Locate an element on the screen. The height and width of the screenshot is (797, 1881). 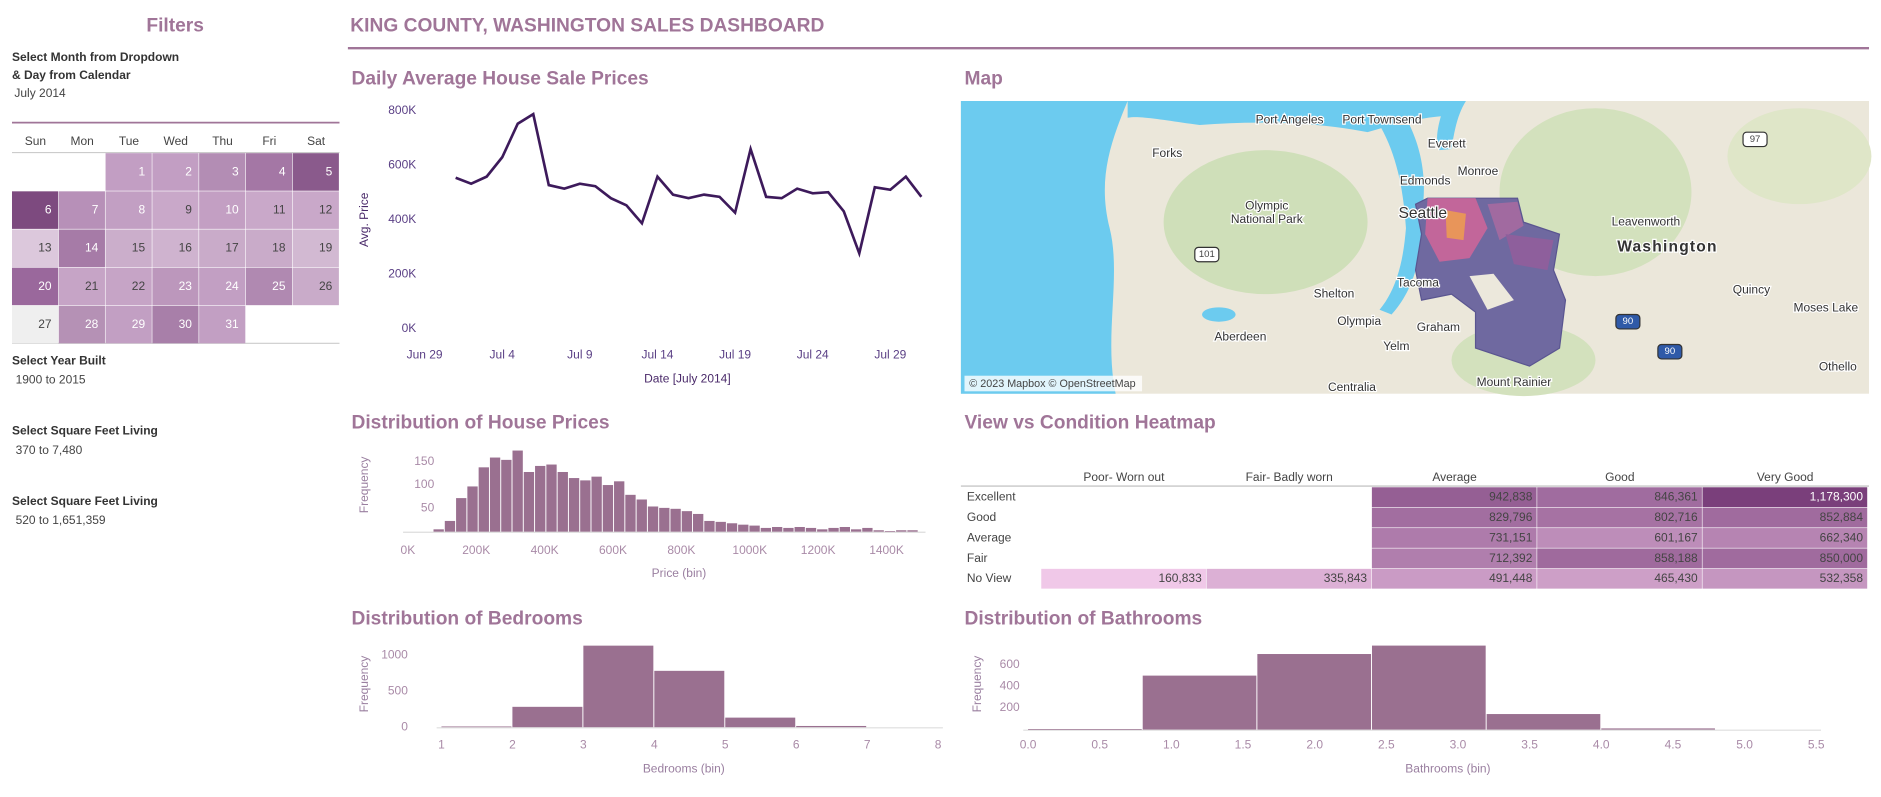
x-tick-label: 3 is located at coordinates (583, 744).